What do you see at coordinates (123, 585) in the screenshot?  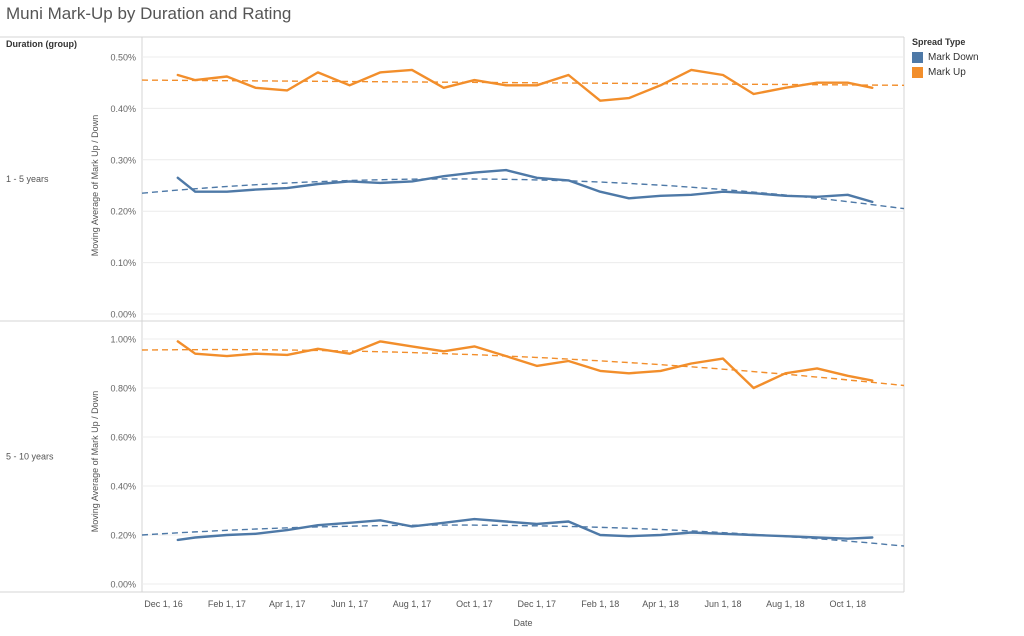 I see `panel-2-y-tick-label: 0.00%` at bounding box center [123, 585].